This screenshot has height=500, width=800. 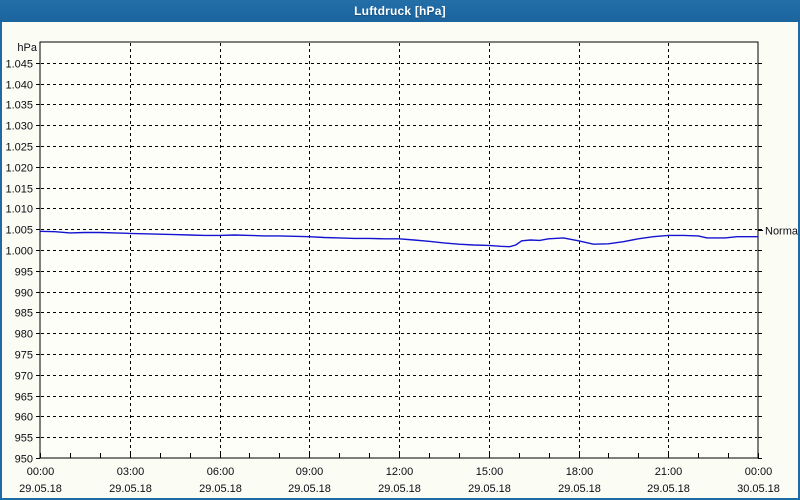 I want to click on window-title: Luftdruck [hPa], so click(x=400, y=11).